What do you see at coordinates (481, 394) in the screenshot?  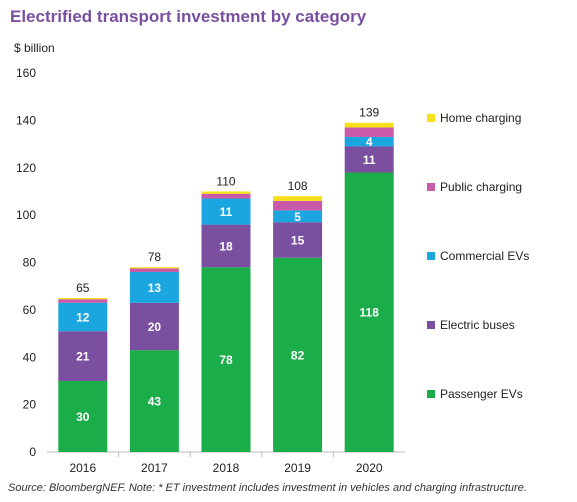 I see `legend-label: Passenger EVs` at bounding box center [481, 394].